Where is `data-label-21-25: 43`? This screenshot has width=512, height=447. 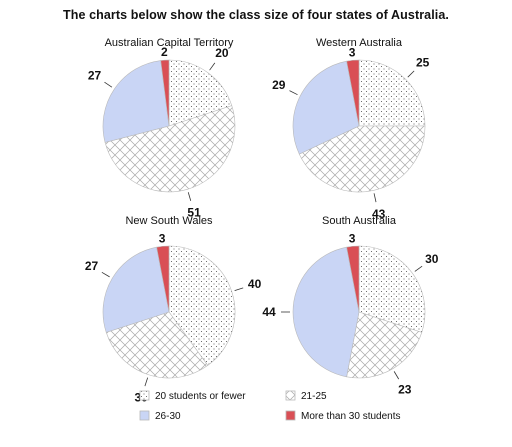 data-label-21-25: 43 is located at coordinates (379, 214).